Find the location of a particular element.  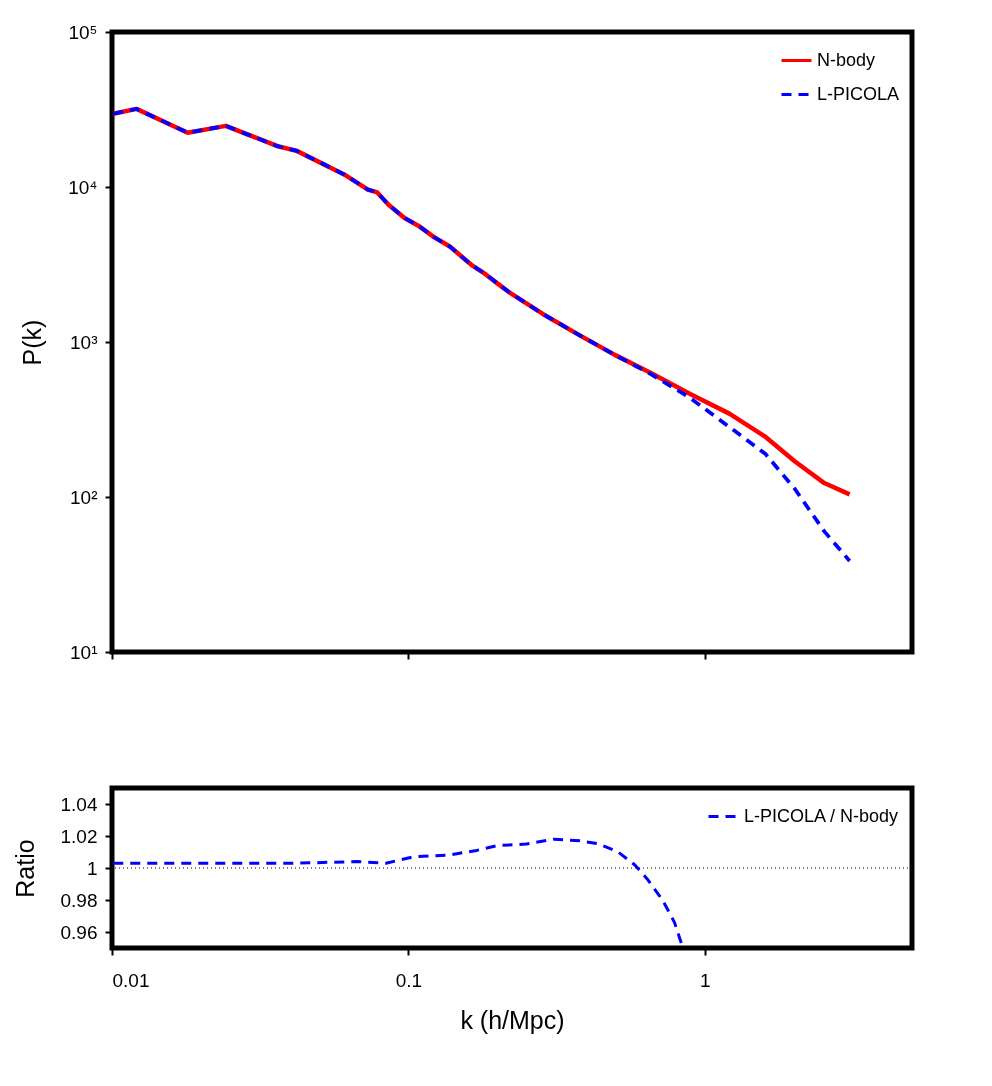

x-tick-label: 0.1 is located at coordinates (409, 980).